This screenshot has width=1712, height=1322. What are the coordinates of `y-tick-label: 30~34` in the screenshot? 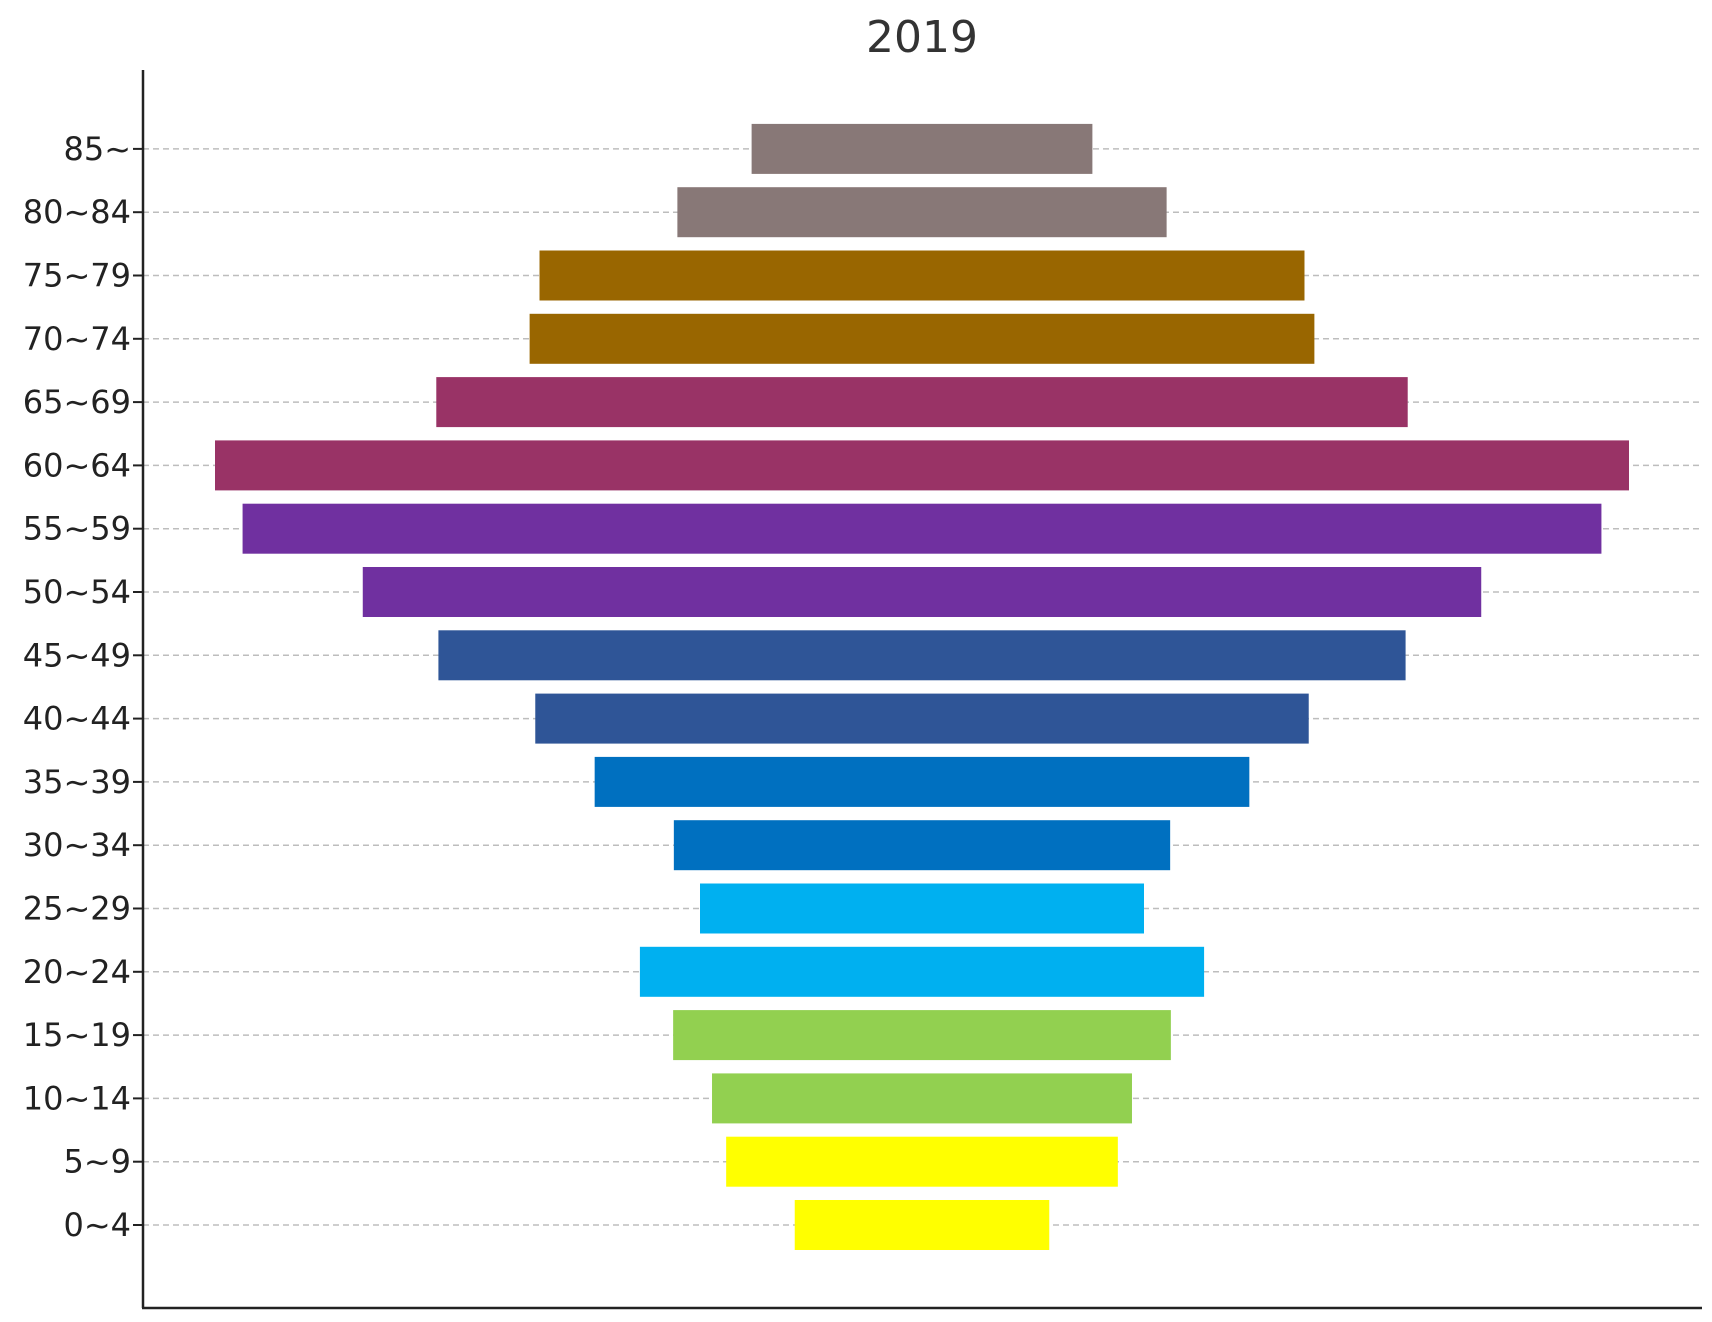 It's located at (77, 845).